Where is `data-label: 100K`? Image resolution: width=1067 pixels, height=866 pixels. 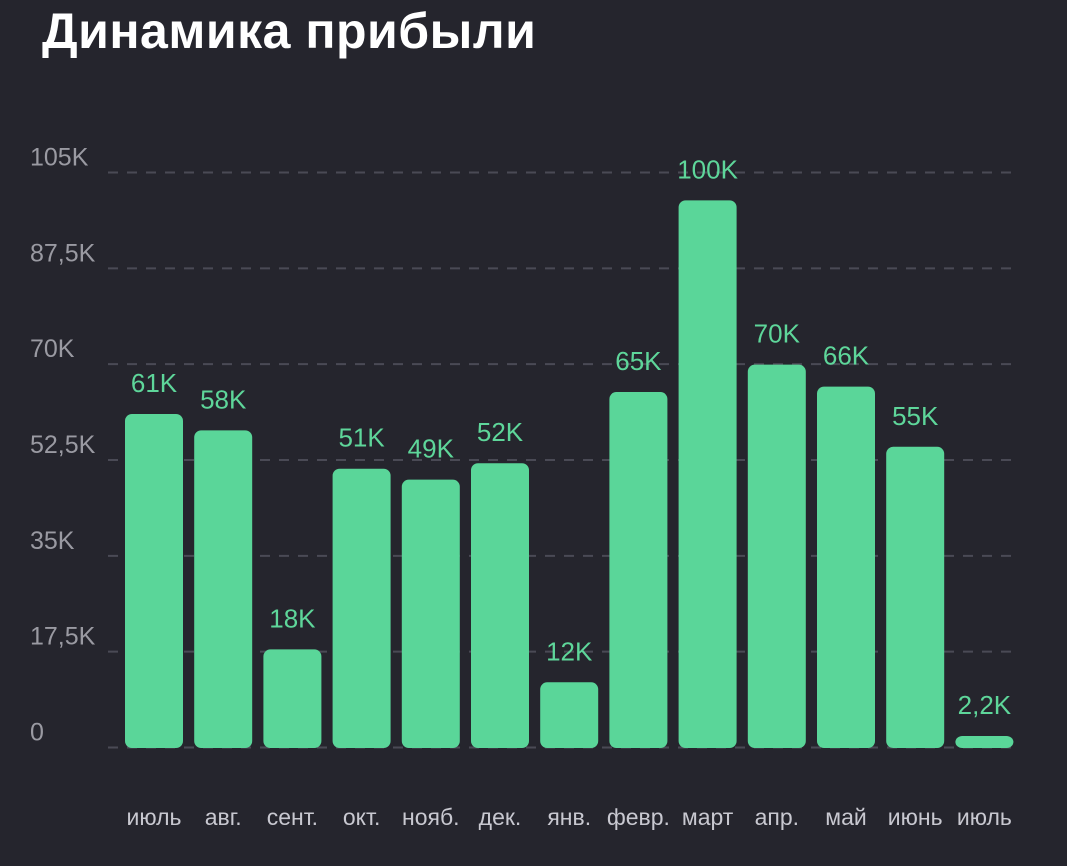 data-label: 100K is located at coordinates (707, 169).